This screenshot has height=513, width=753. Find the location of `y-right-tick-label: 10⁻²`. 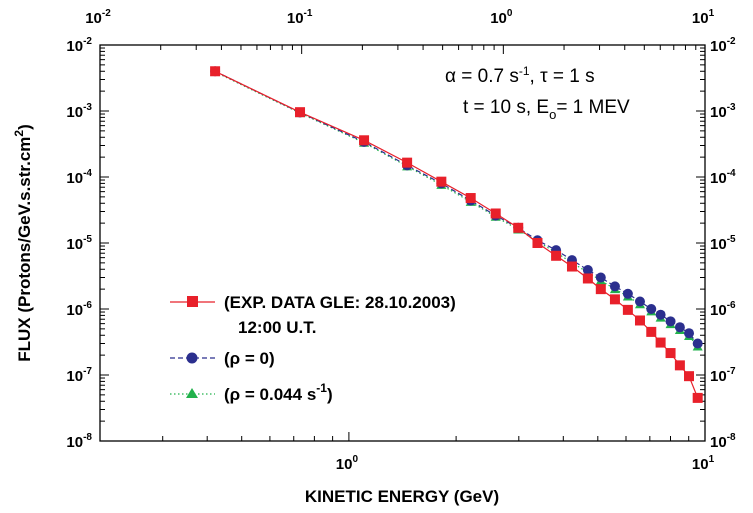

y-right-tick-label: 10⁻² is located at coordinates (723, 45).